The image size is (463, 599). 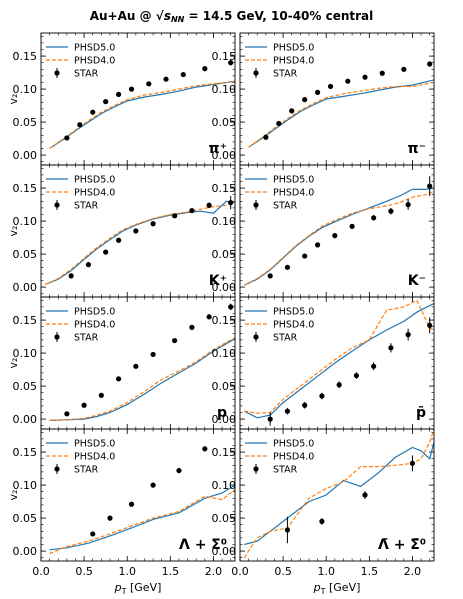 I want to click on panel-3: 0.00 0.05 0.10 0.15 PHSD5.0 PHSD4.0 STAR K⁺ v₂, so click(x=121, y=231).